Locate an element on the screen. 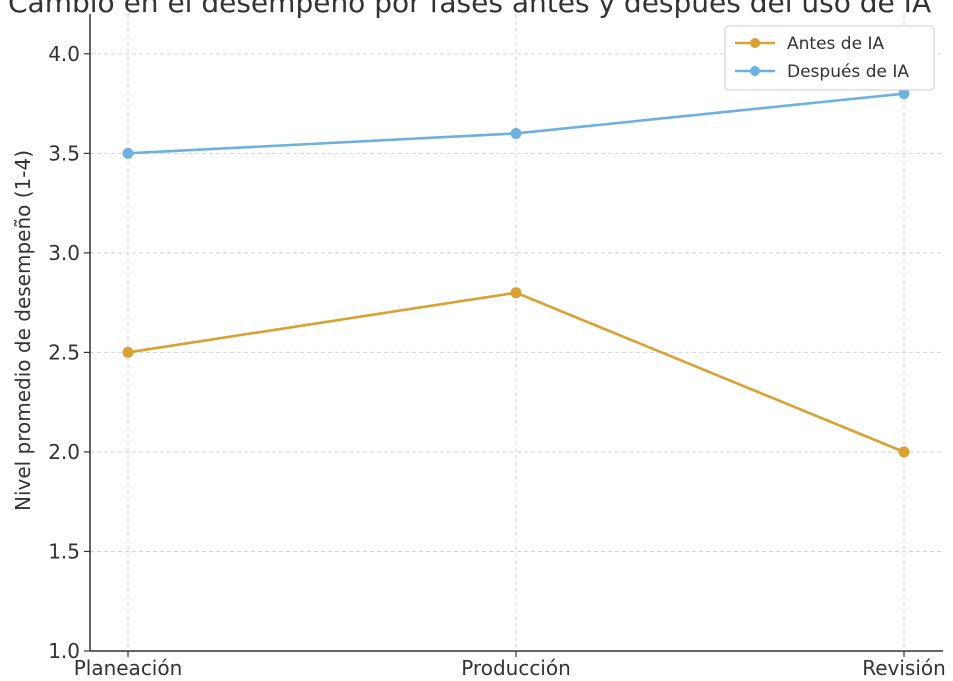 The width and height of the screenshot is (953, 681). series-despues-de-ia is located at coordinates (516, 123).